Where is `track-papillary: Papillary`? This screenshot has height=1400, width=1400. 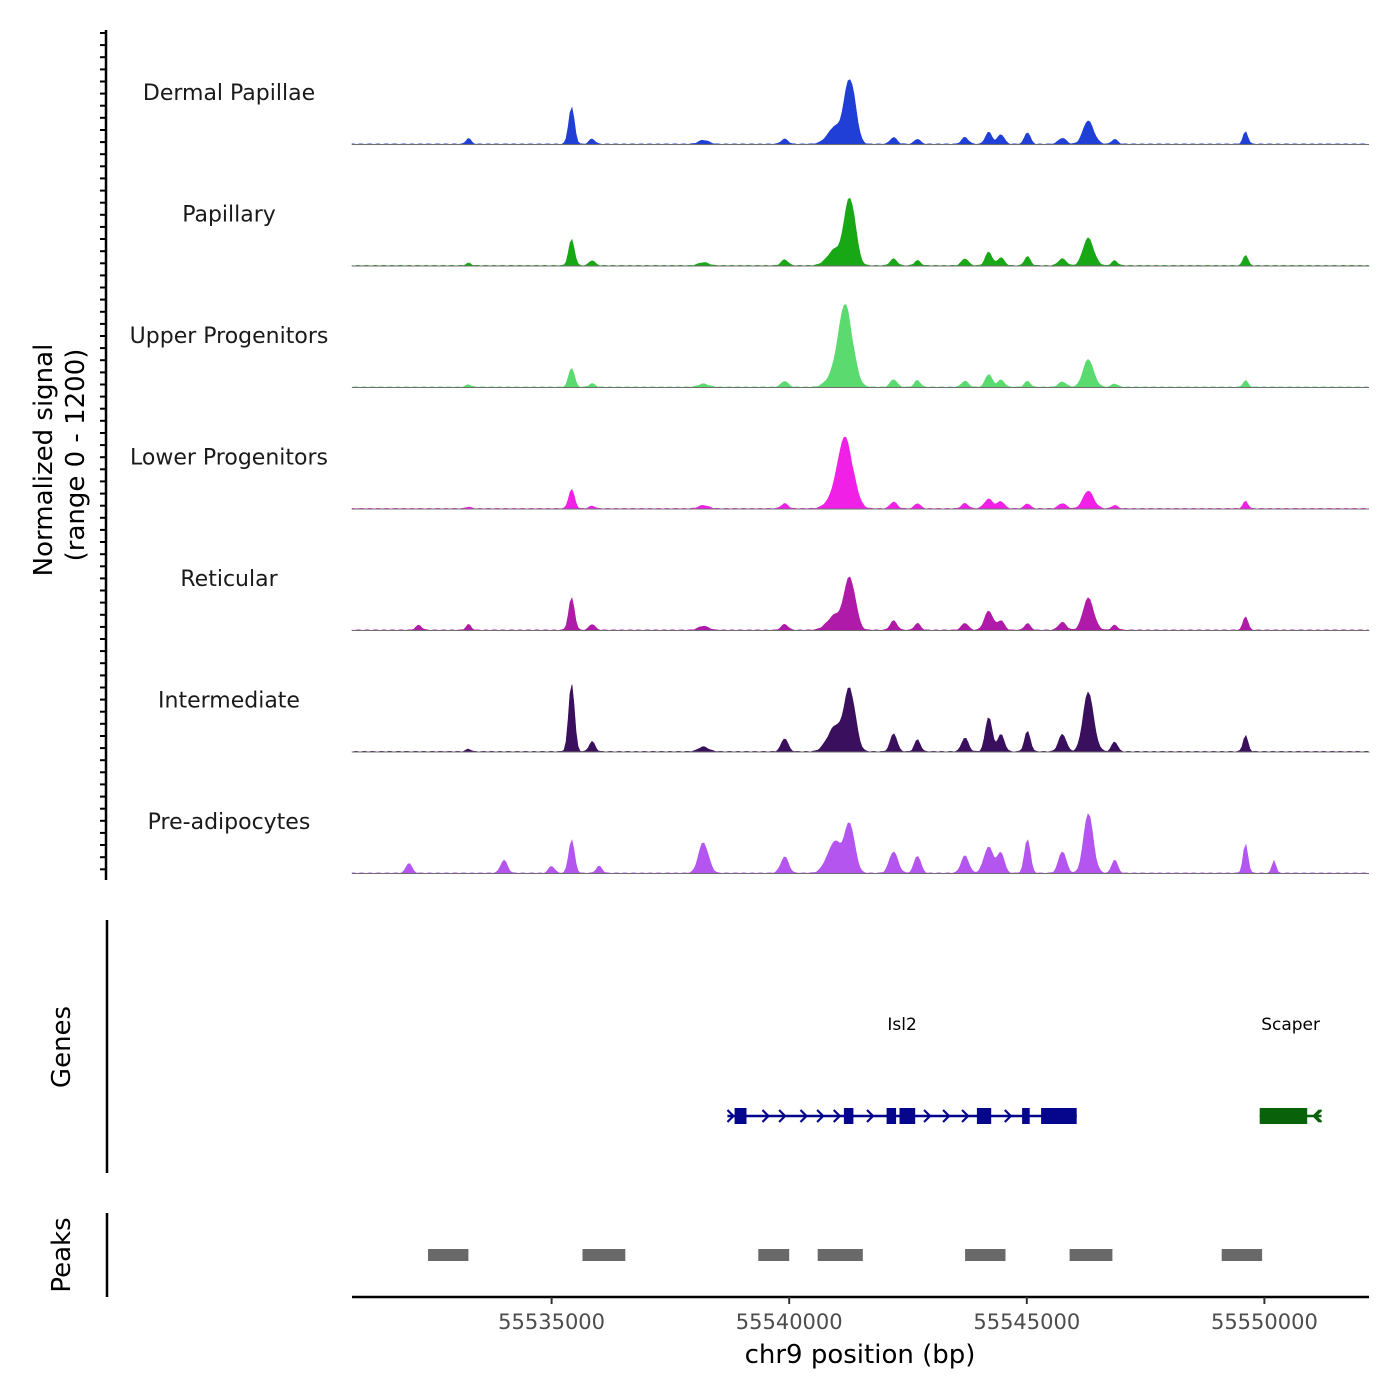 track-papillary: Papillary is located at coordinates (776, 232).